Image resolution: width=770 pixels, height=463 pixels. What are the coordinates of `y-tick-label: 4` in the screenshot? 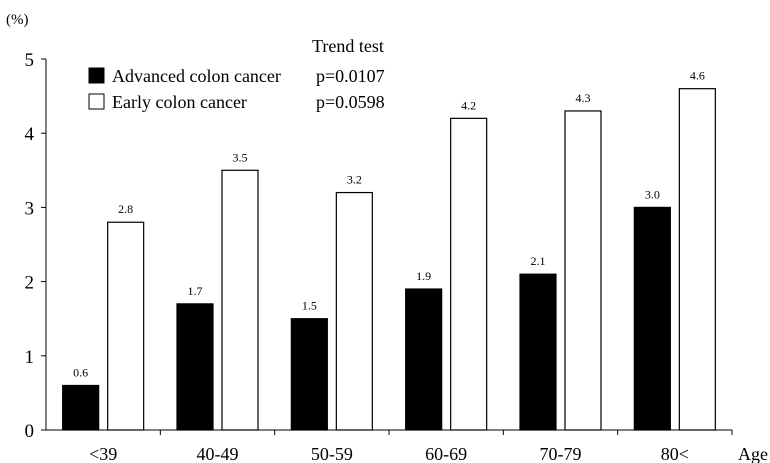 It's located at (30, 134).